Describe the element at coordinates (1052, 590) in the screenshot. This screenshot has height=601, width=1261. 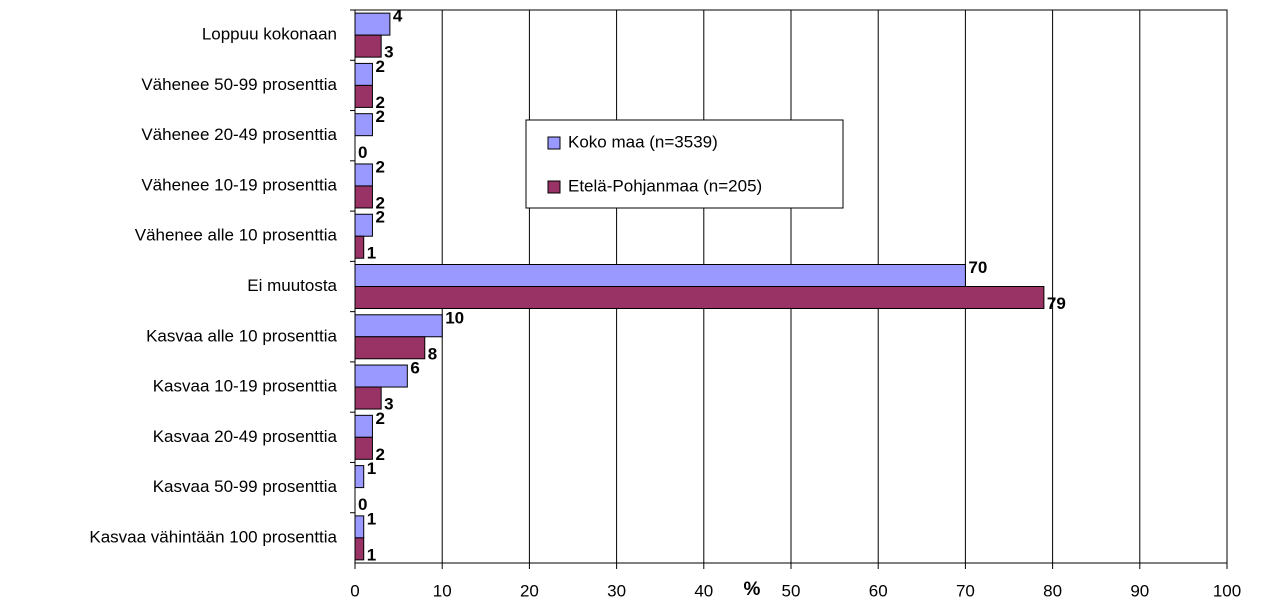
I see `x-tick-label: 80` at that location.